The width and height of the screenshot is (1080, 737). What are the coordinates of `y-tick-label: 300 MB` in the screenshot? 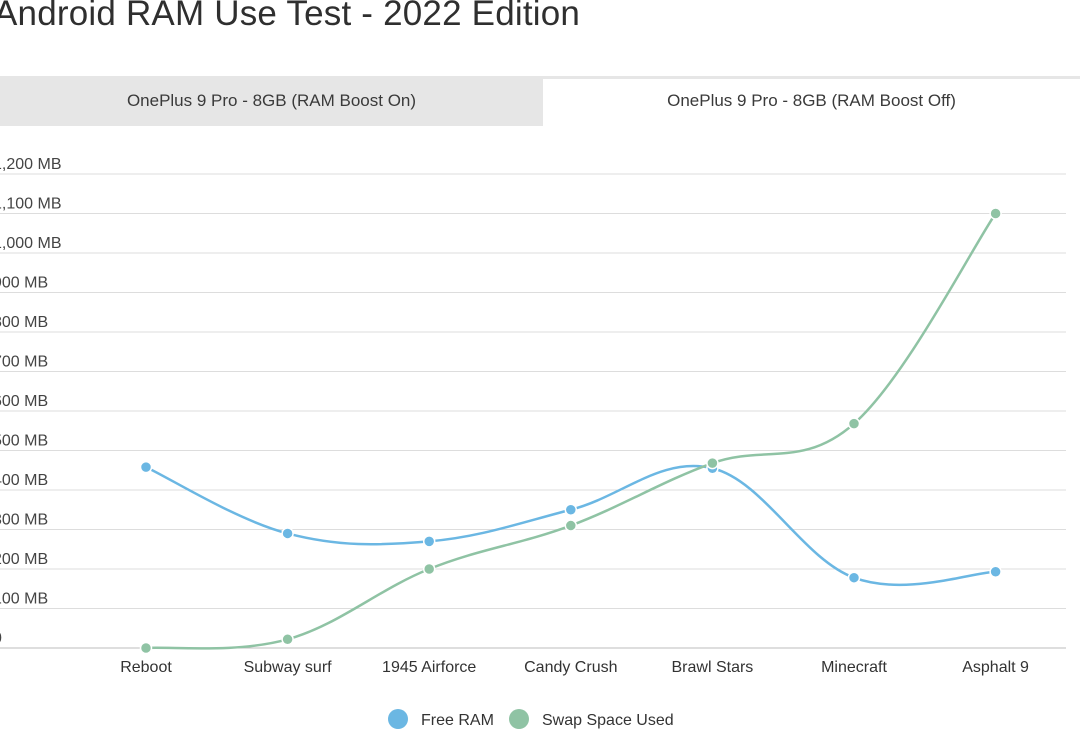 It's located at (24, 520).